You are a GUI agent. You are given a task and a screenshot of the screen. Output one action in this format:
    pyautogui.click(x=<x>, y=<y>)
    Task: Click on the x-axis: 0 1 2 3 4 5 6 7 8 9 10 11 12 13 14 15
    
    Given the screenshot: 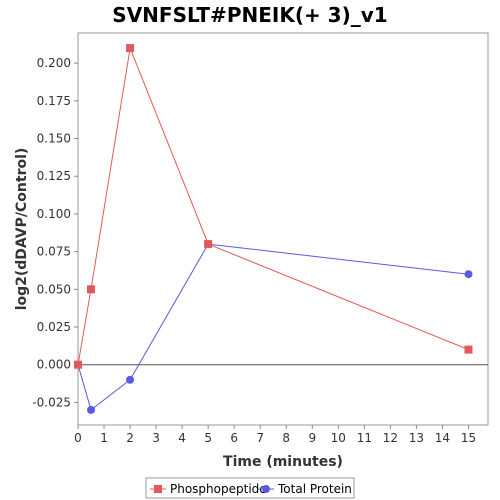 What is the action you would take?
    pyautogui.click(x=275, y=435)
    